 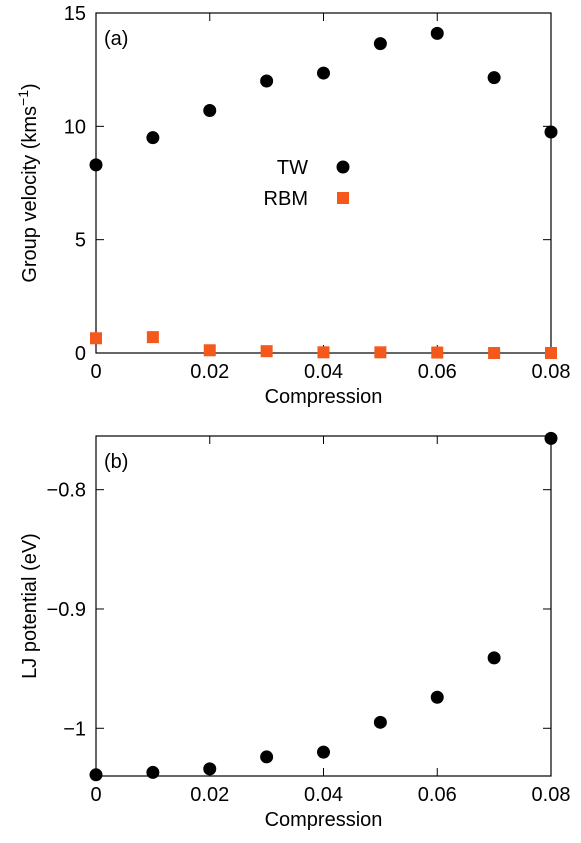 I want to click on y-axis-label: LJ potential (eV), so click(x=30, y=606).